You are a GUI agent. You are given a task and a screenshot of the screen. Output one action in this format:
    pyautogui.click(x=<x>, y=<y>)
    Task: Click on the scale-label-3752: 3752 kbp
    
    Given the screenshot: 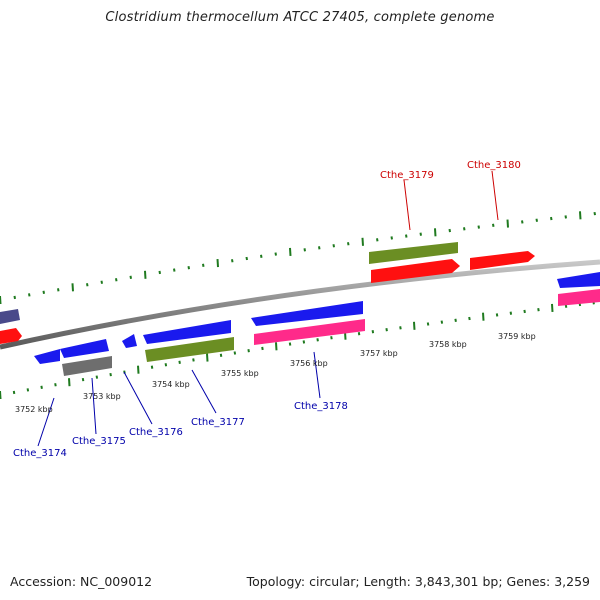 What is the action you would take?
    pyautogui.click(x=34, y=409)
    